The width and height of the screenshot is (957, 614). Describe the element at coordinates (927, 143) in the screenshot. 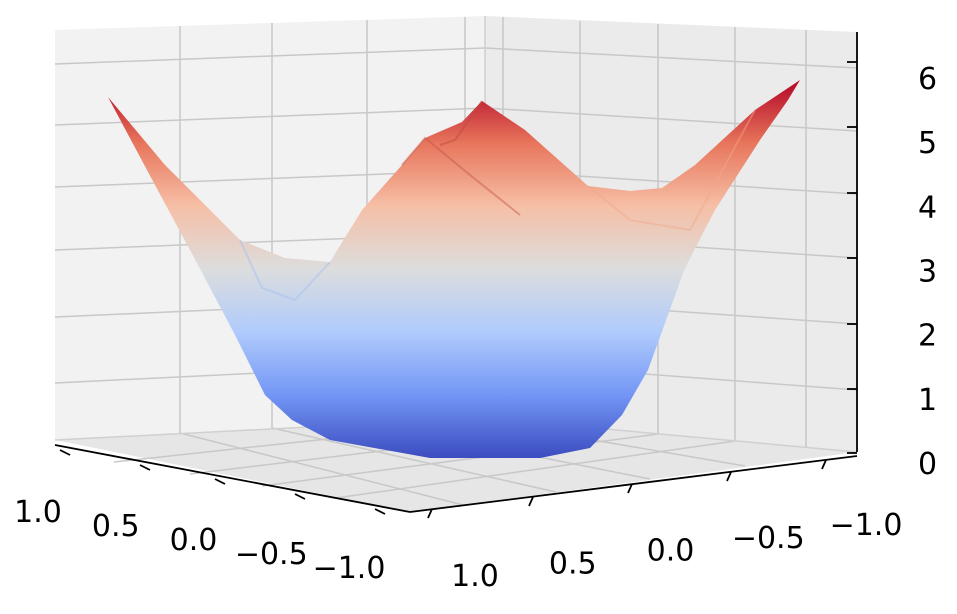

I see `z-tick-label: 5` at that location.